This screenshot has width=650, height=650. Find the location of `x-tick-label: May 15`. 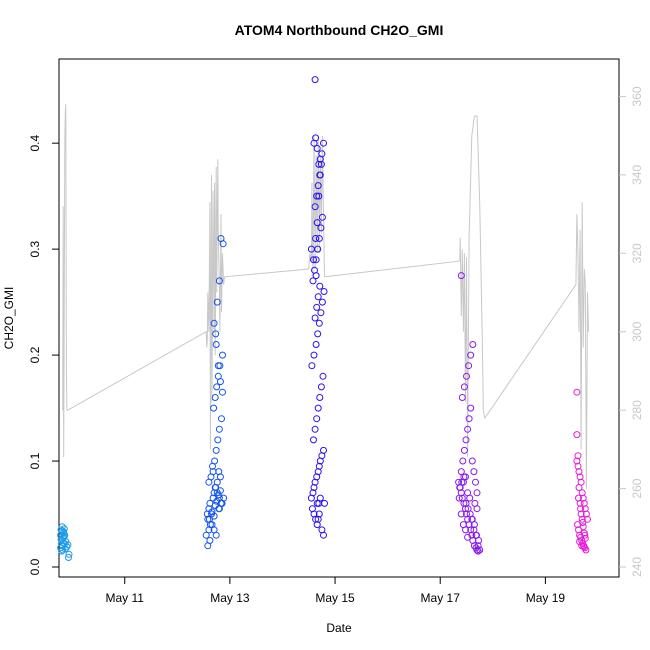

x-tick-label: May 15 is located at coordinates (335, 598).